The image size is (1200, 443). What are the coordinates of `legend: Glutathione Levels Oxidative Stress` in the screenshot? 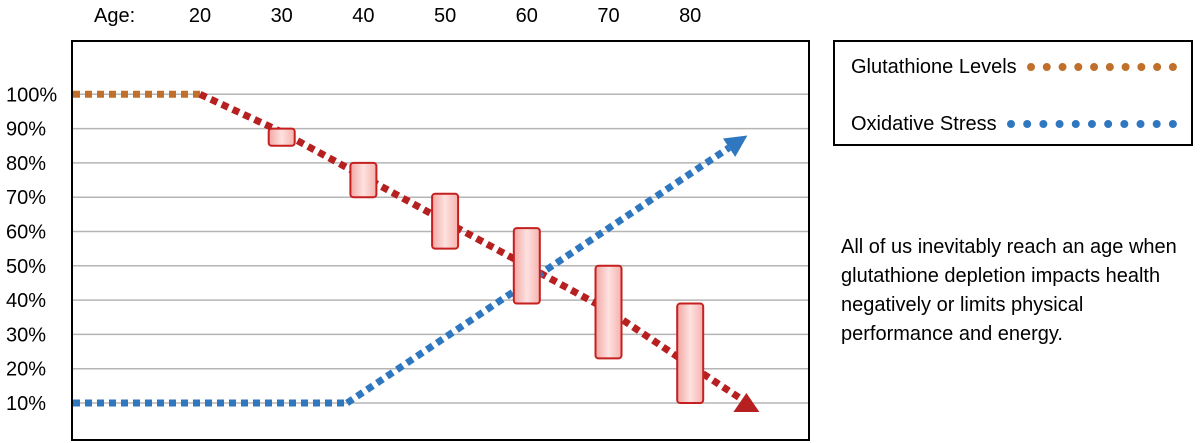 It's located at (1013, 93).